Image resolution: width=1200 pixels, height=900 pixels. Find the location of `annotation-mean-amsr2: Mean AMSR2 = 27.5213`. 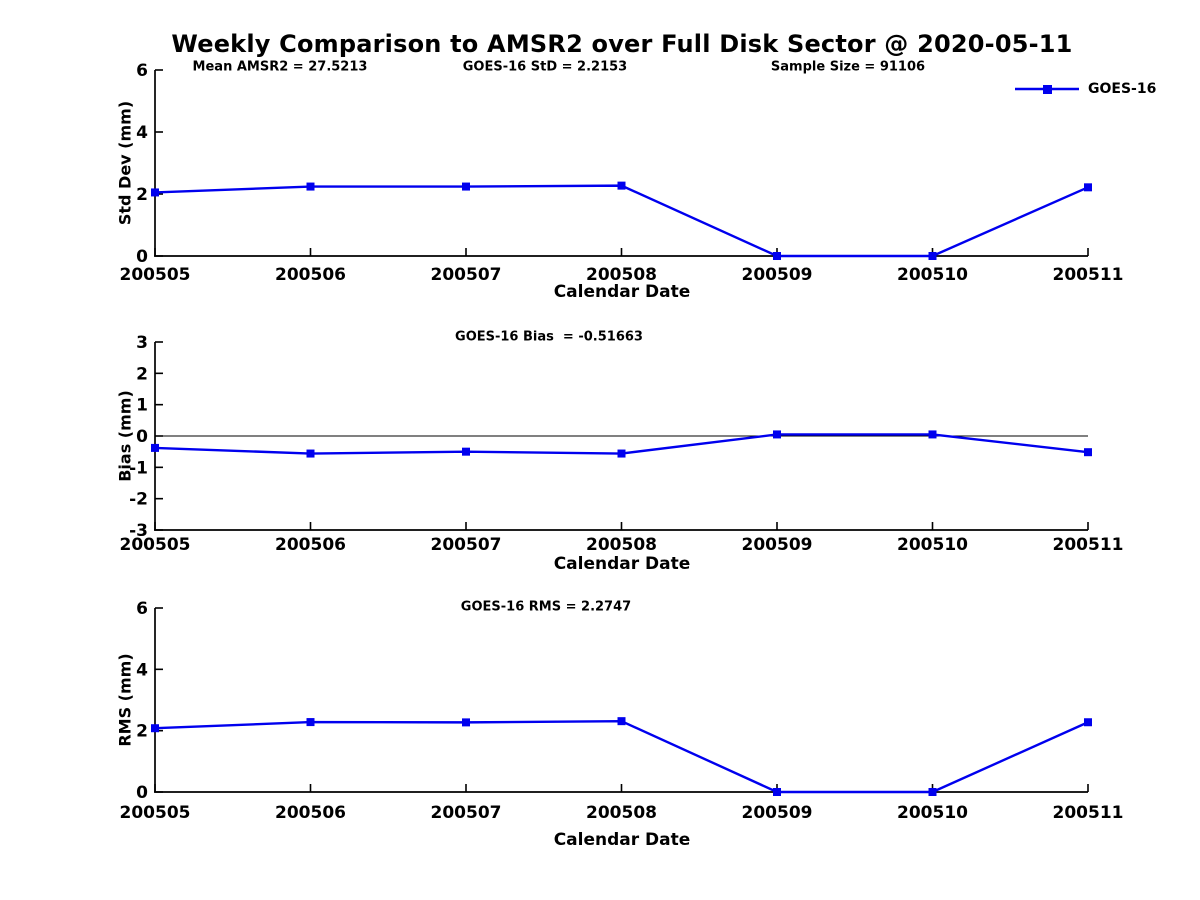

annotation-mean-amsr2: Mean AMSR2 = 27.5213 is located at coordinates (280, 67).